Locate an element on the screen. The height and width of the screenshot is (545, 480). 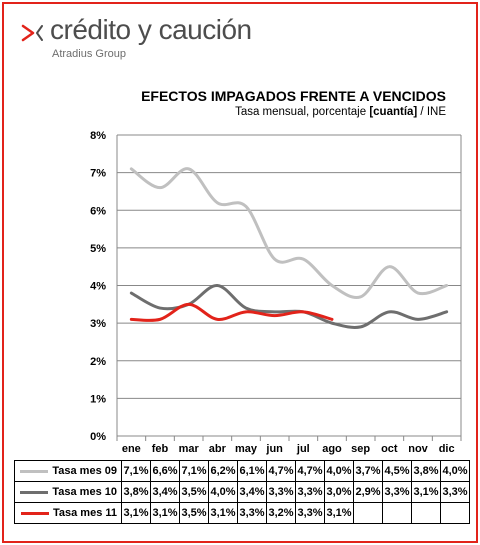
x-tick-label: jul is located at coordinates (303, 449).